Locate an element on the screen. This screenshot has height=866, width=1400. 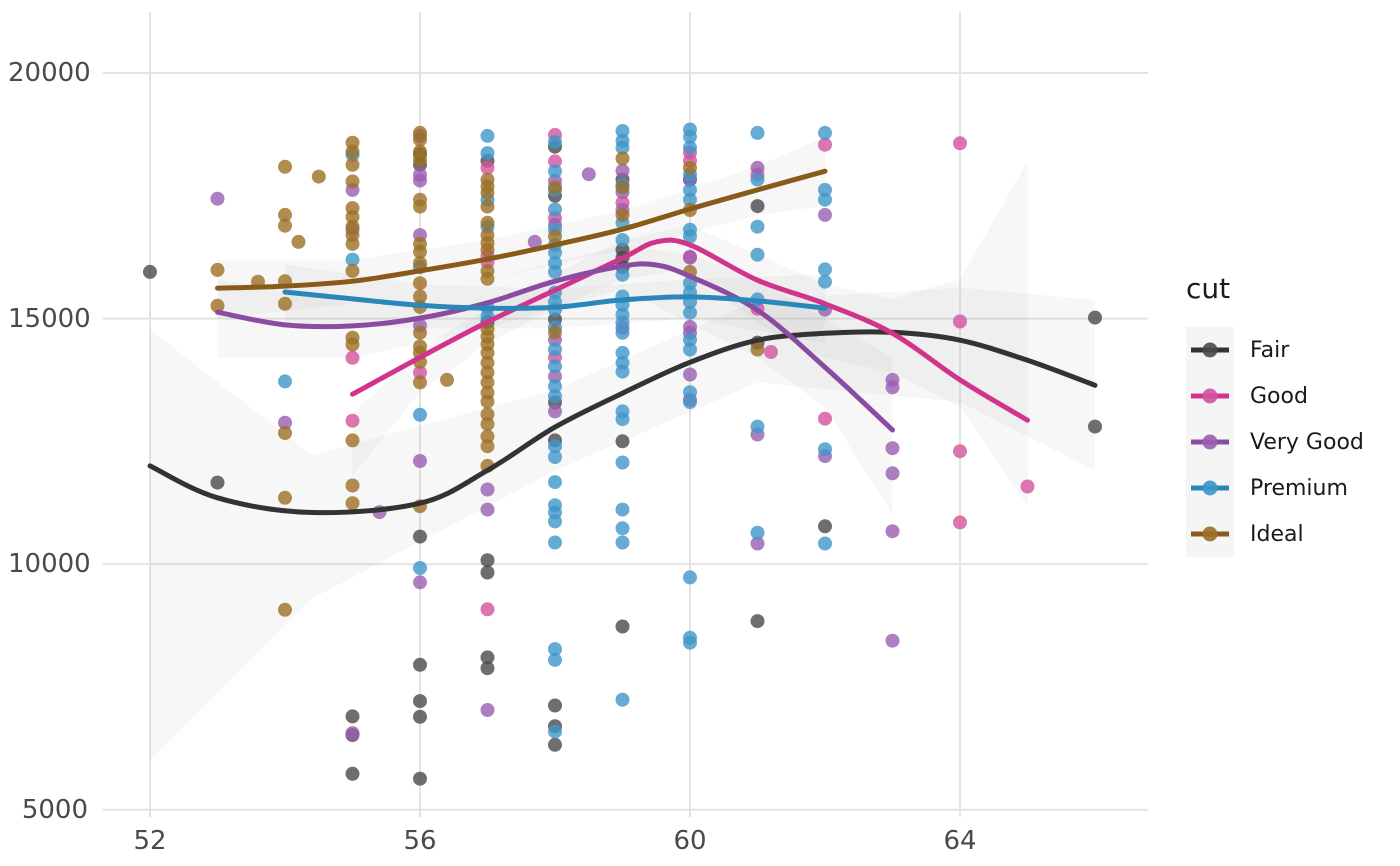
y-tick-label: 20000 is located at coordinates (49, 73).